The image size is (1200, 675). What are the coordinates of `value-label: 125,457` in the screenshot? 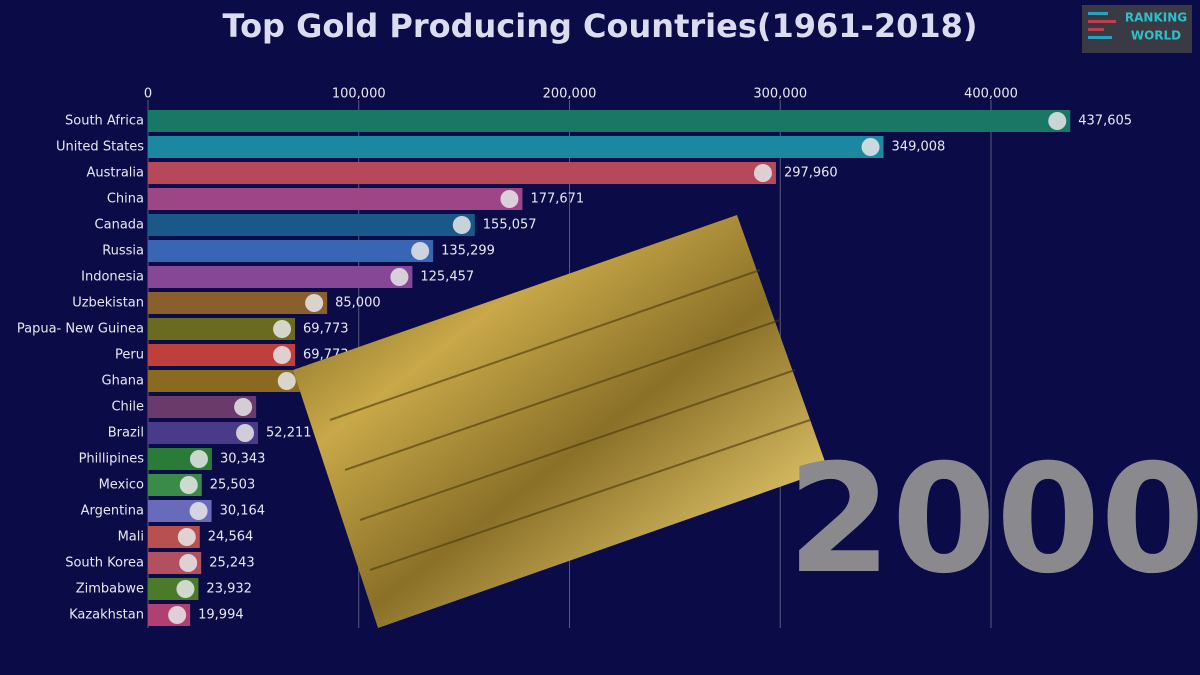 It's located at (447, 277).